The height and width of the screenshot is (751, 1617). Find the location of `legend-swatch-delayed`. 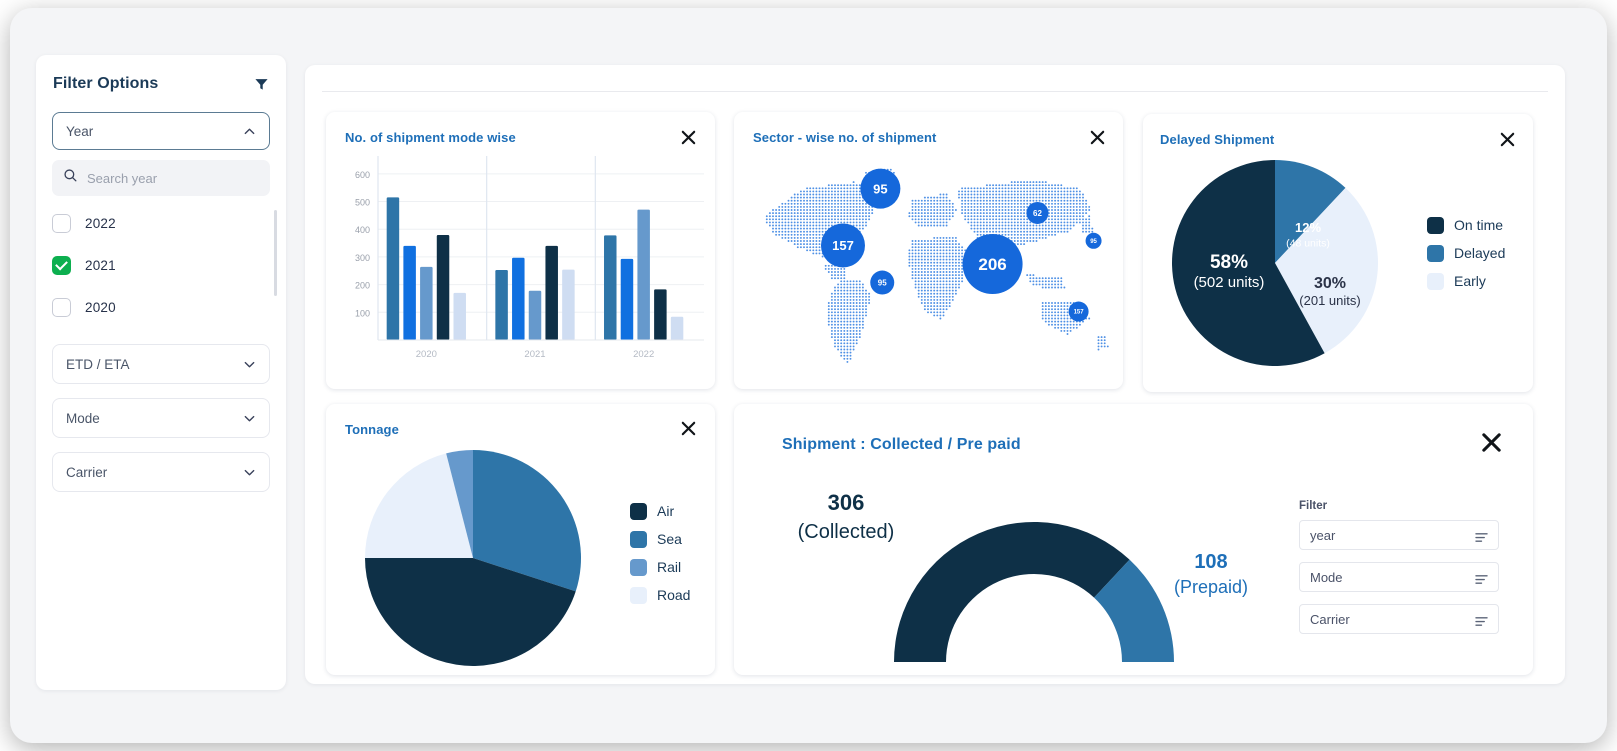

legend-swatch-delayed is located at coordinates (1435, 253).